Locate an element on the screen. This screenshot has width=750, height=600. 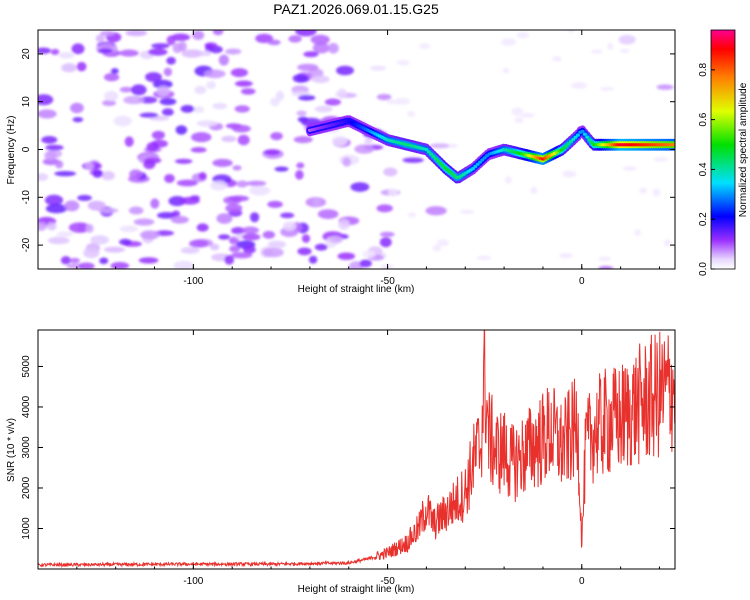
y-tick-label: 3000 is located at coordinates (26, 447).